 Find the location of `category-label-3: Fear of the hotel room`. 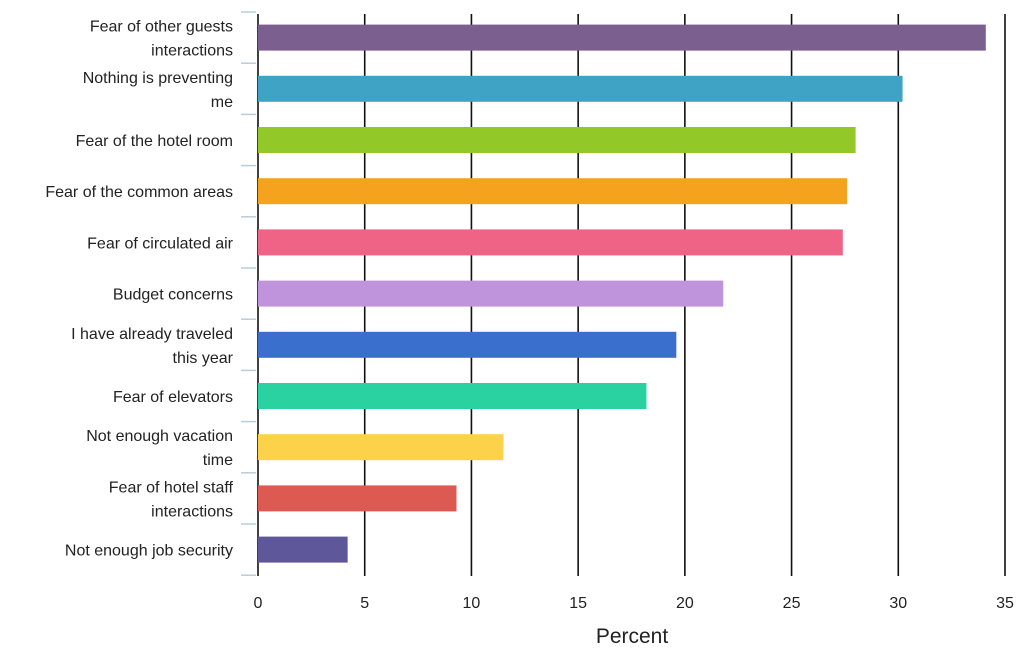

category-label-3: Fear of the hotel room is located at coordinates (154, 141).